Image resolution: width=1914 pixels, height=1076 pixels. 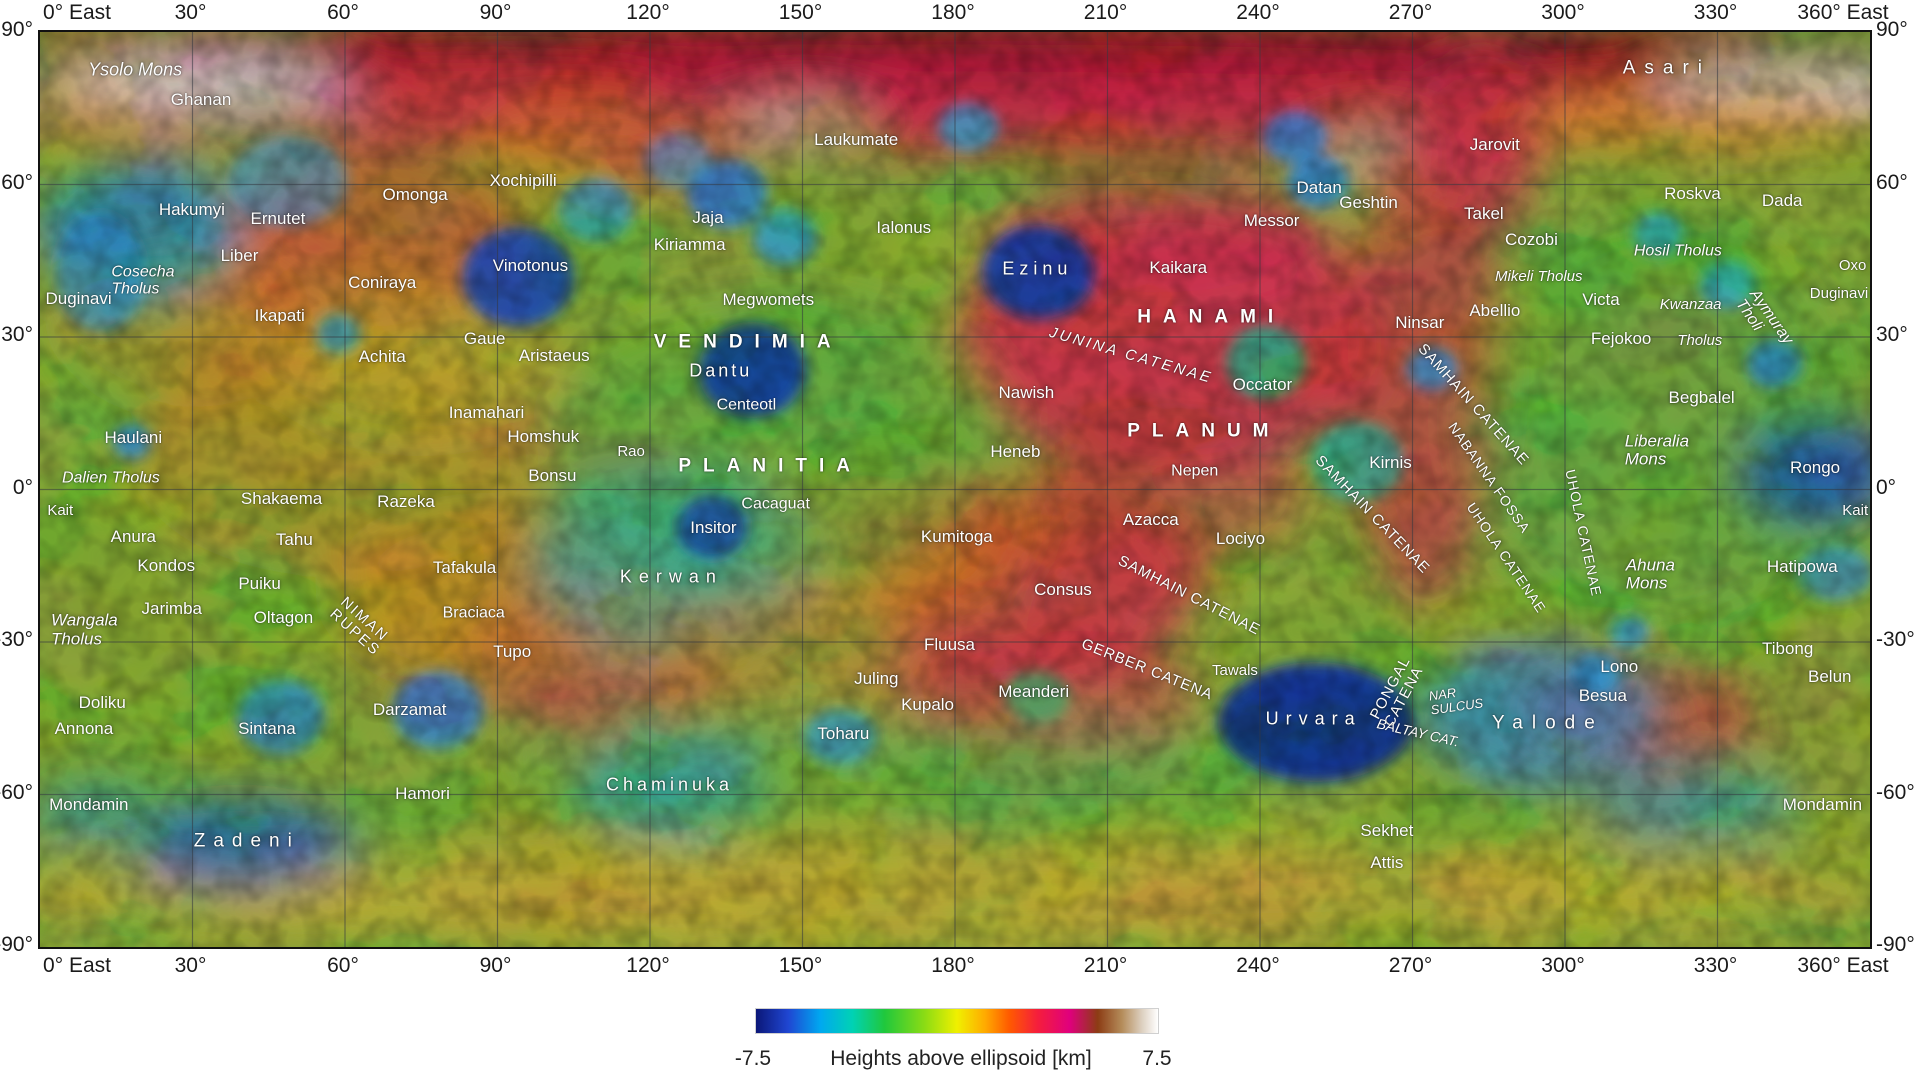 What do you see at coordinates (856, 139) in the screenshot?
I see `map-label: Laukumate` at bounding box center [856, 139].